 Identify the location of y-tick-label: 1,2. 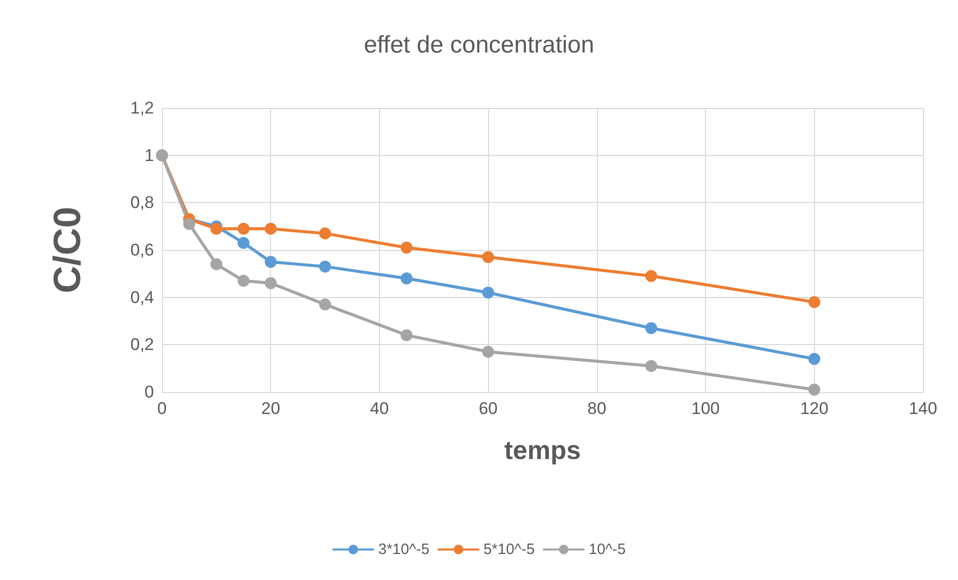
(142, 108).